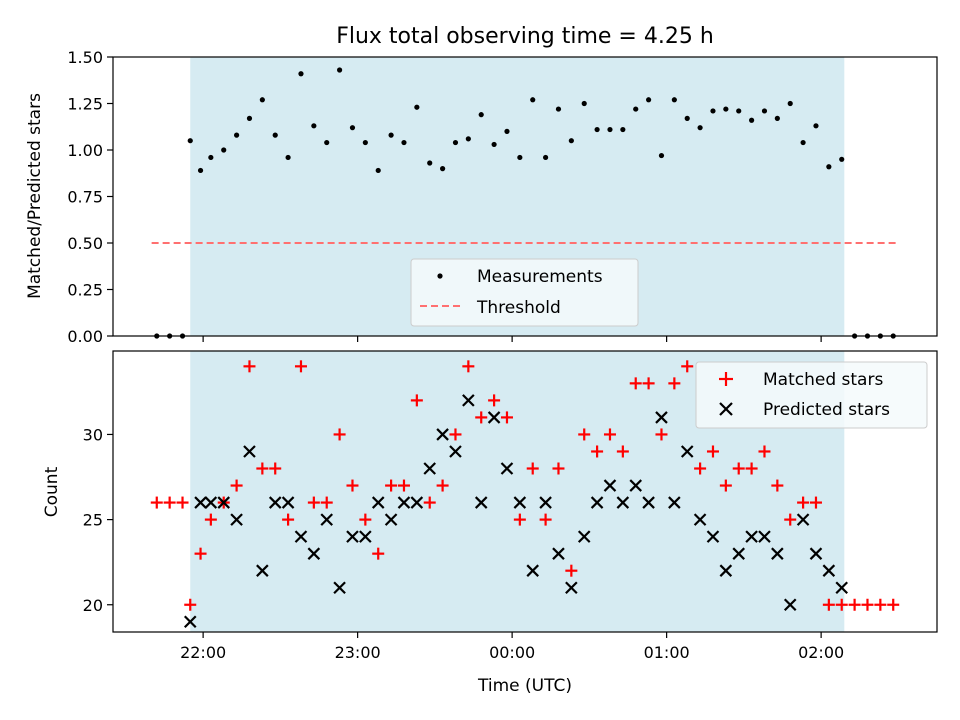 This screenshot has height=720, width=960. Describe the element at coordinates (512, 652) in the screenshot. I see `x-tick-label: 00:00` at that location.